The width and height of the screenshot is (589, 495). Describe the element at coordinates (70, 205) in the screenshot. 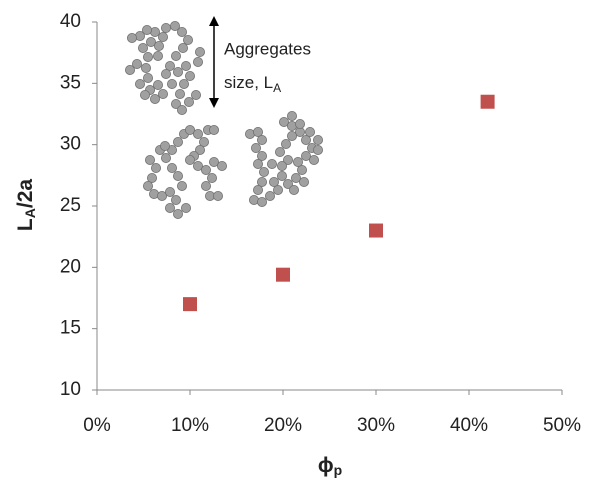

I see `y-tick-label: 25` at that location.